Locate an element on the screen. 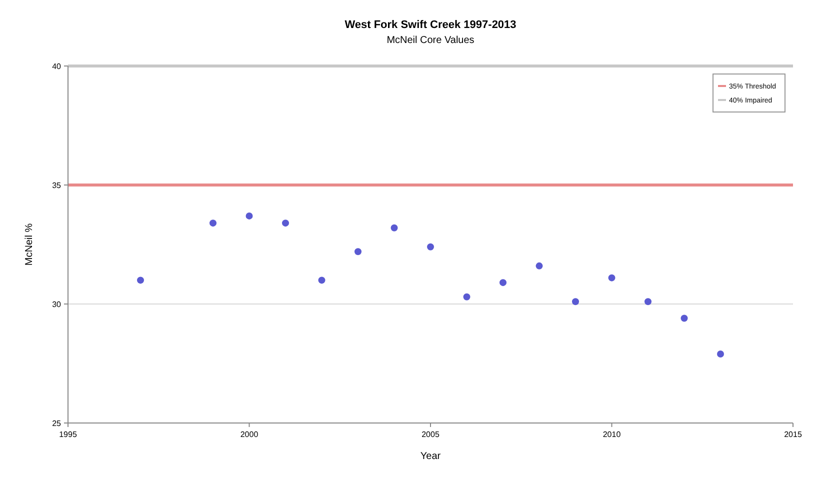 This screenshot has height=479, width=817. y-tick-label: 40 is located at coordinates (57, 66).